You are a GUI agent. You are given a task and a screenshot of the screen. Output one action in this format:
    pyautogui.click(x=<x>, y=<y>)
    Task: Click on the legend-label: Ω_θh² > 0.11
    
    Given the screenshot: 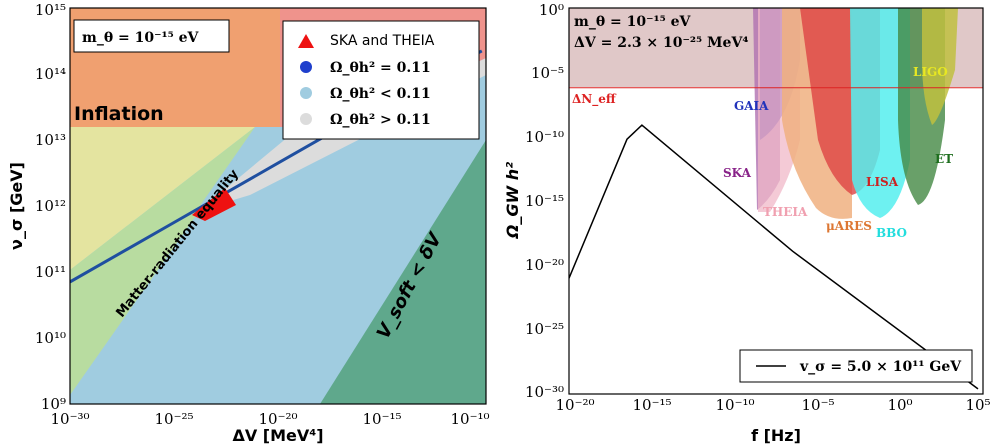 What is the action you would take?
    pyautogui.click(x=380, y=120)
    